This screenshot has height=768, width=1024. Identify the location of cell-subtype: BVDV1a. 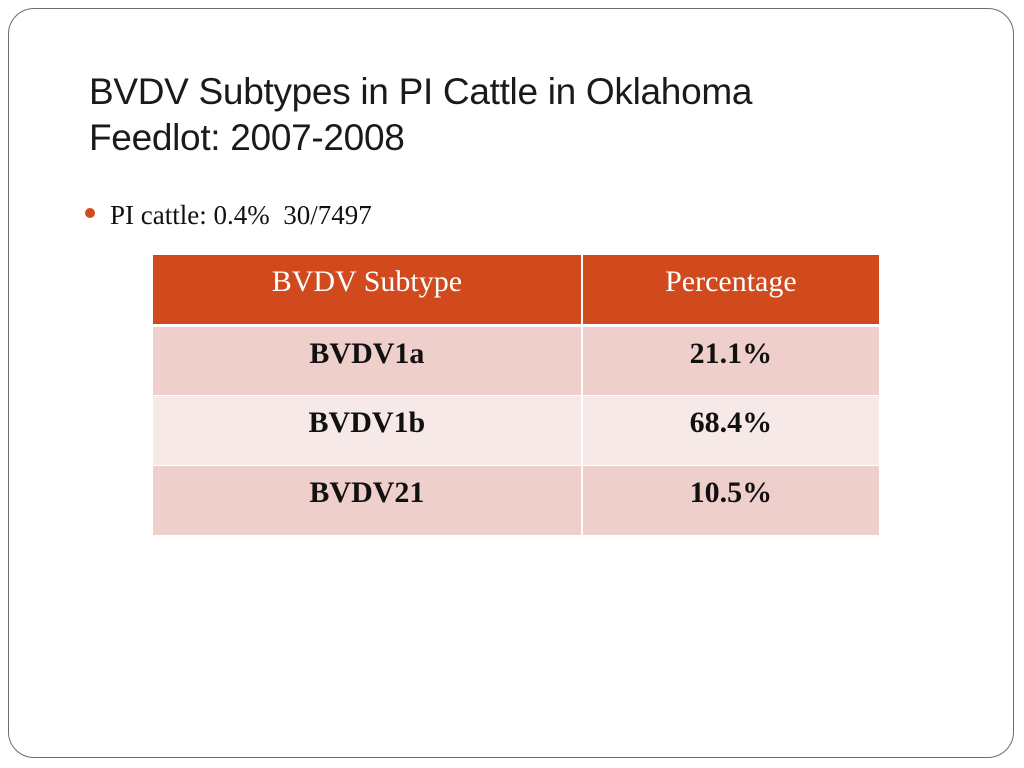
(367, 359).